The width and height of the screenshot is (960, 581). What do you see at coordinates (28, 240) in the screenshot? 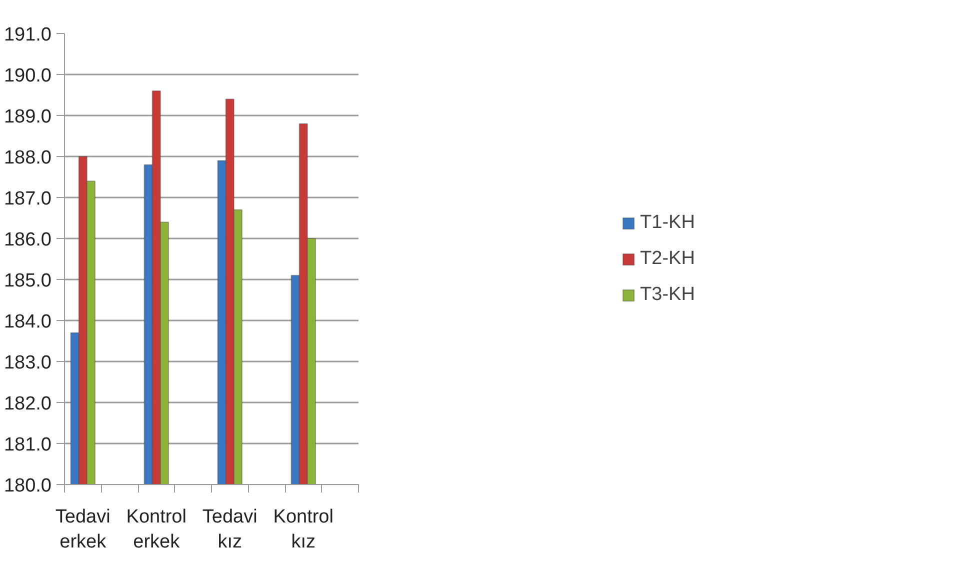
I see `y-tick-label: 186.0` at bounding box center [28, 240].